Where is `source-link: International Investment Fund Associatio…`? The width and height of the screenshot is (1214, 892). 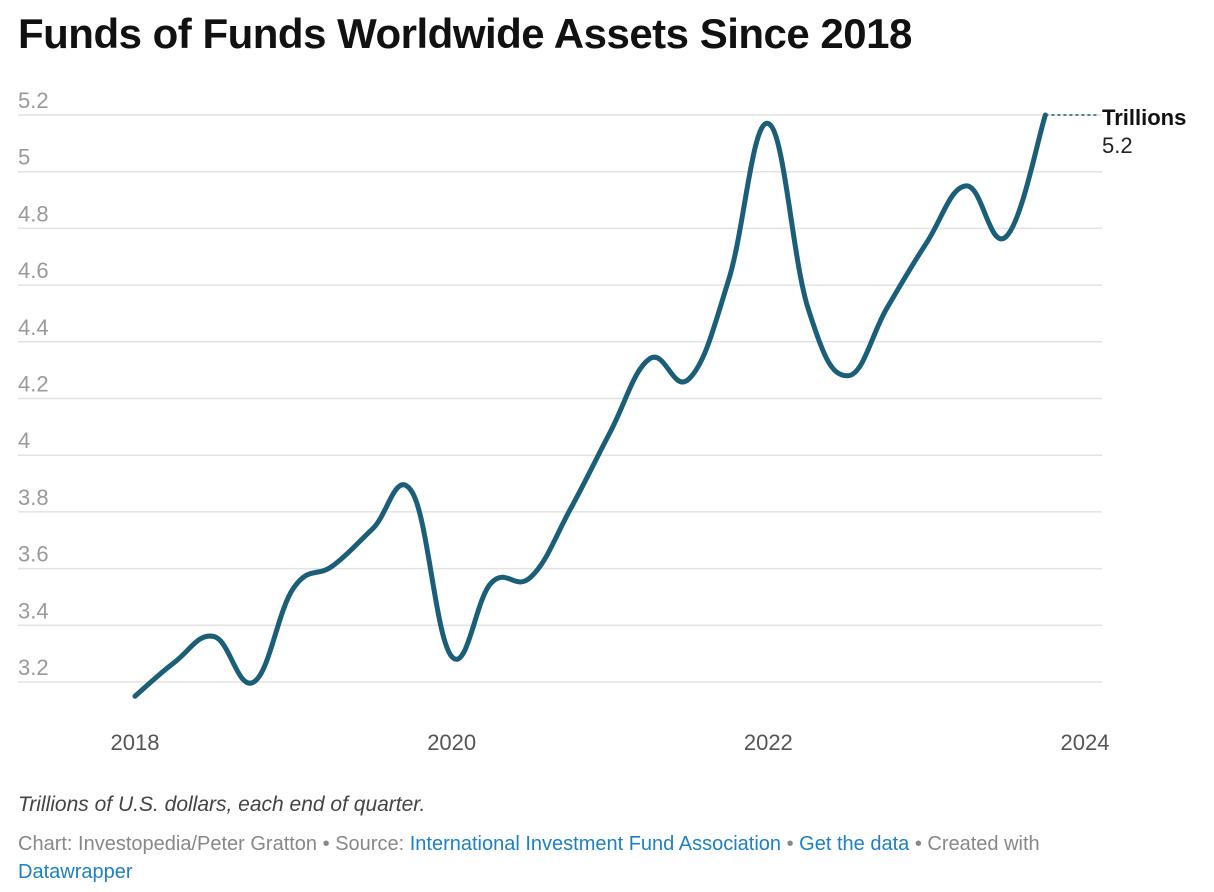
source-link: International Investment Fund Associatio… is located at coordinates (595, 844).